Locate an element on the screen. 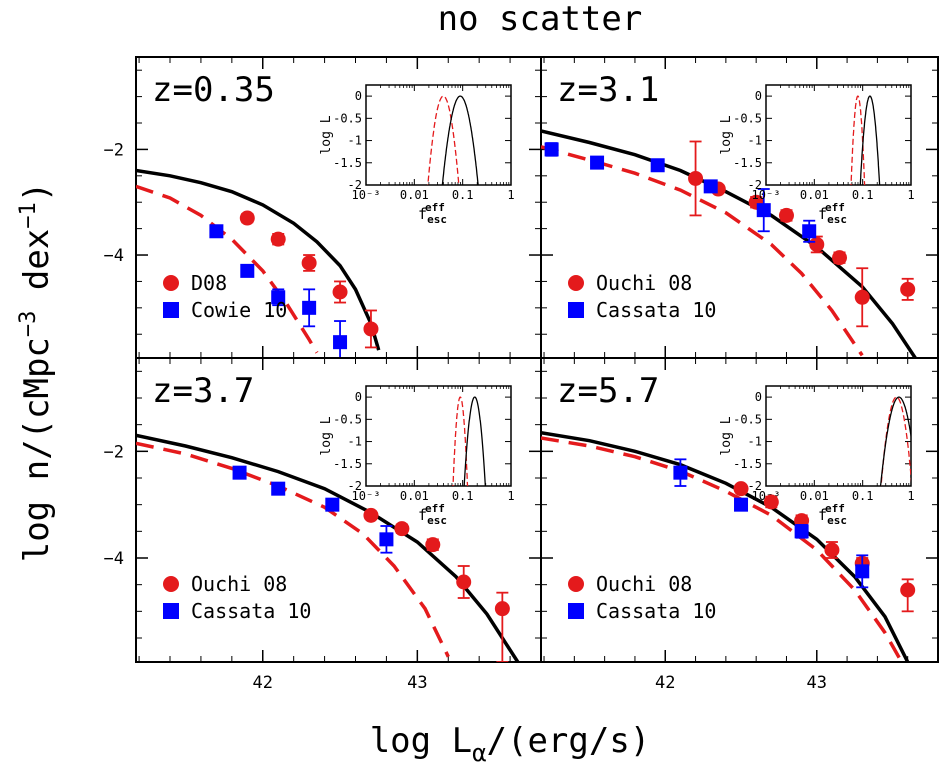 The width and height of the screenshot is (941, 768). inset-x-tick-label: 0.01 is located at coordinates (814, 195).